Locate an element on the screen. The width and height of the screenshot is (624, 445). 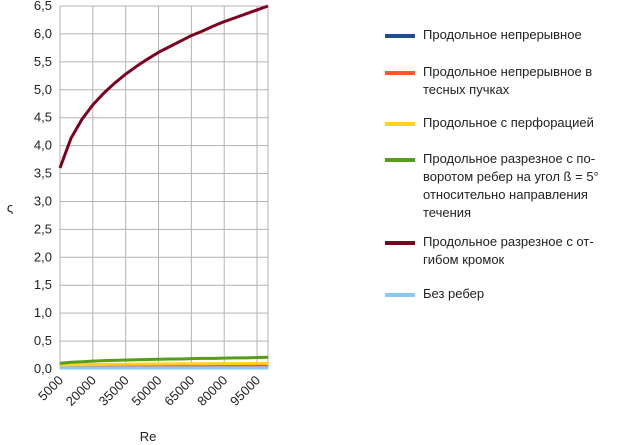
y-tick-label: 2,5 is located at coordinates (43, 228).